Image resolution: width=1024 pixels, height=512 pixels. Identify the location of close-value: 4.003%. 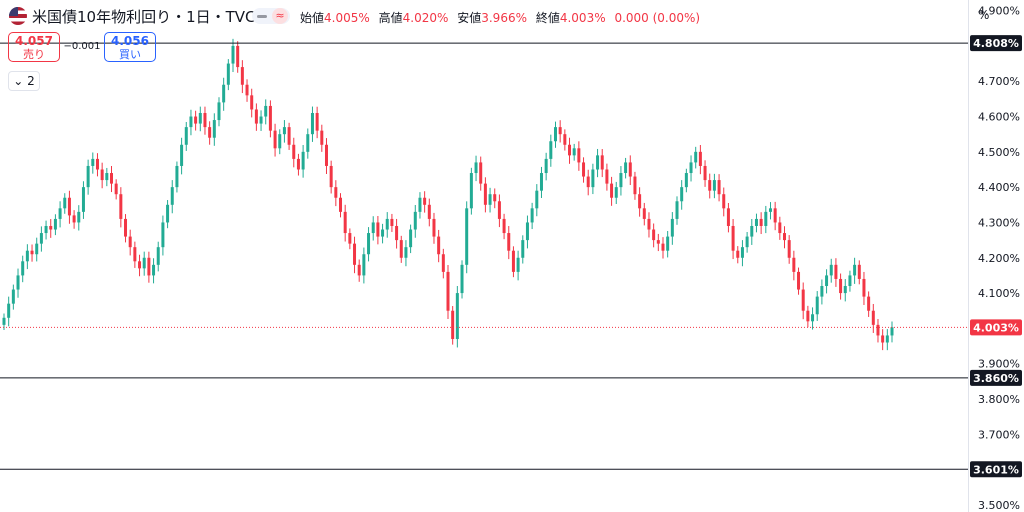
(582, 18).